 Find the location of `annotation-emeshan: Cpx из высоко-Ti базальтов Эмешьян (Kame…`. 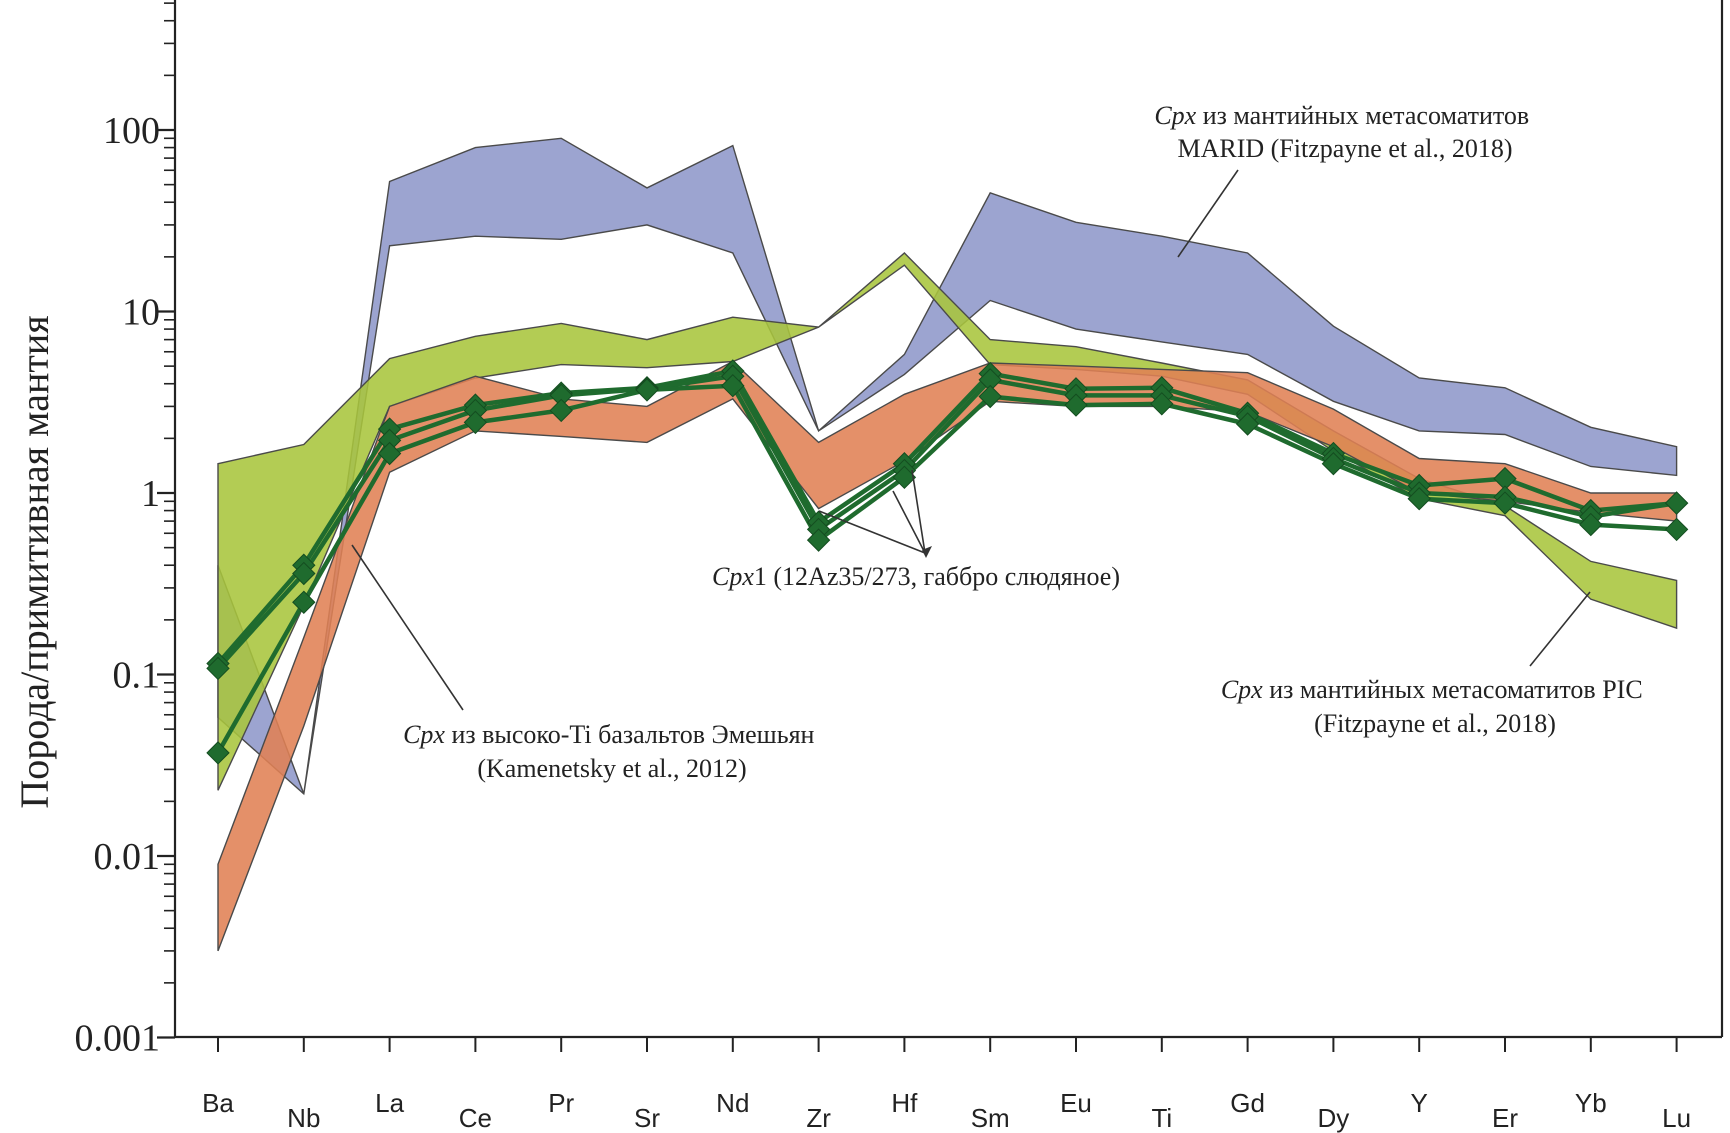

annotation-emeshan: Cpx из высоко-Ti базальтов Эмешьян (Kame… is located at coordinates (612, 751).